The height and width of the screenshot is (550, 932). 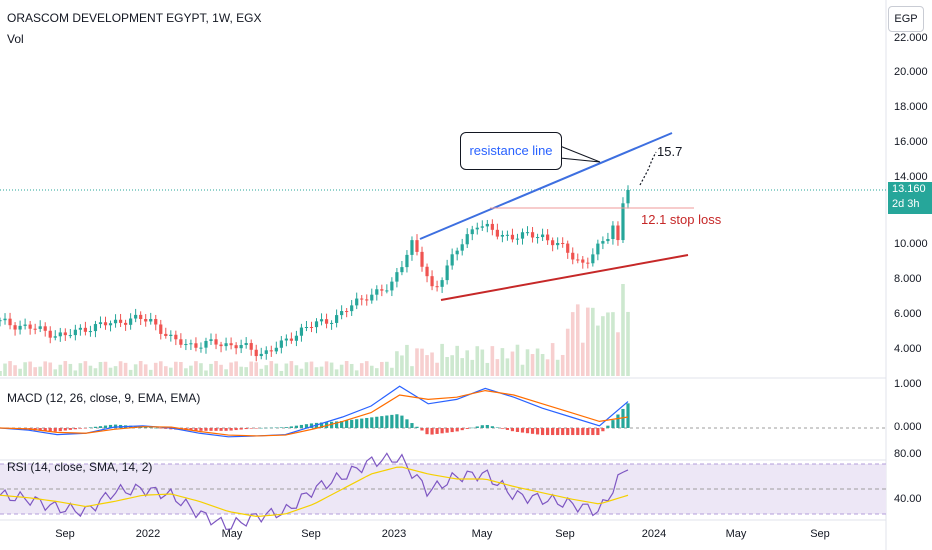 I want to click on time-tick: Sep, so click(x=565, y=534).